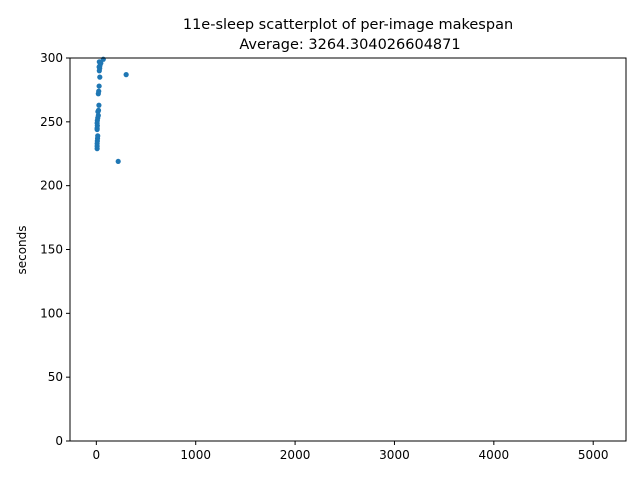  Describe the element at coordinates (394, 455) in the screenshot. I see `x-tick-label-3: 3000` at that location.